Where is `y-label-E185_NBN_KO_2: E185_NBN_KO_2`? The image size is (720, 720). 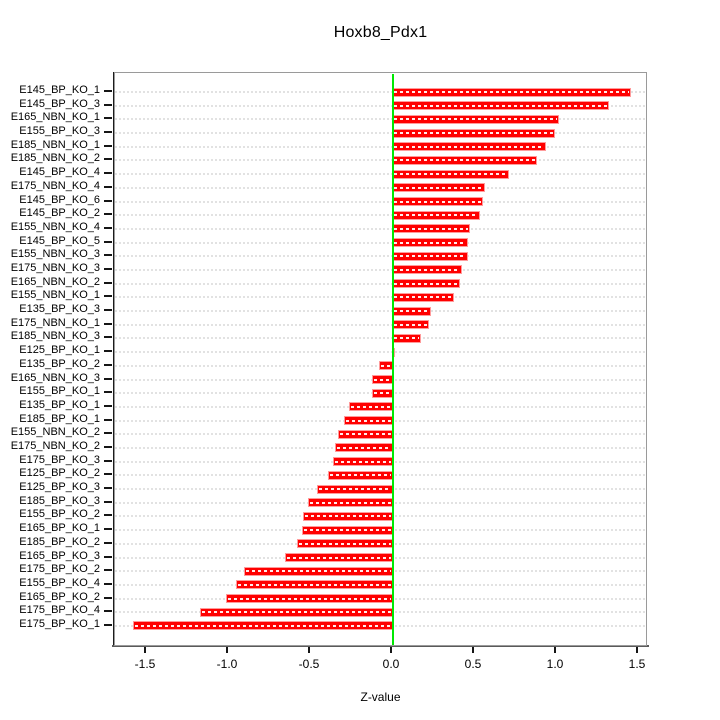 y-label-E185_NBN_KO_2: E185_NBN_KO_2 is located at coordinates (55, 158).